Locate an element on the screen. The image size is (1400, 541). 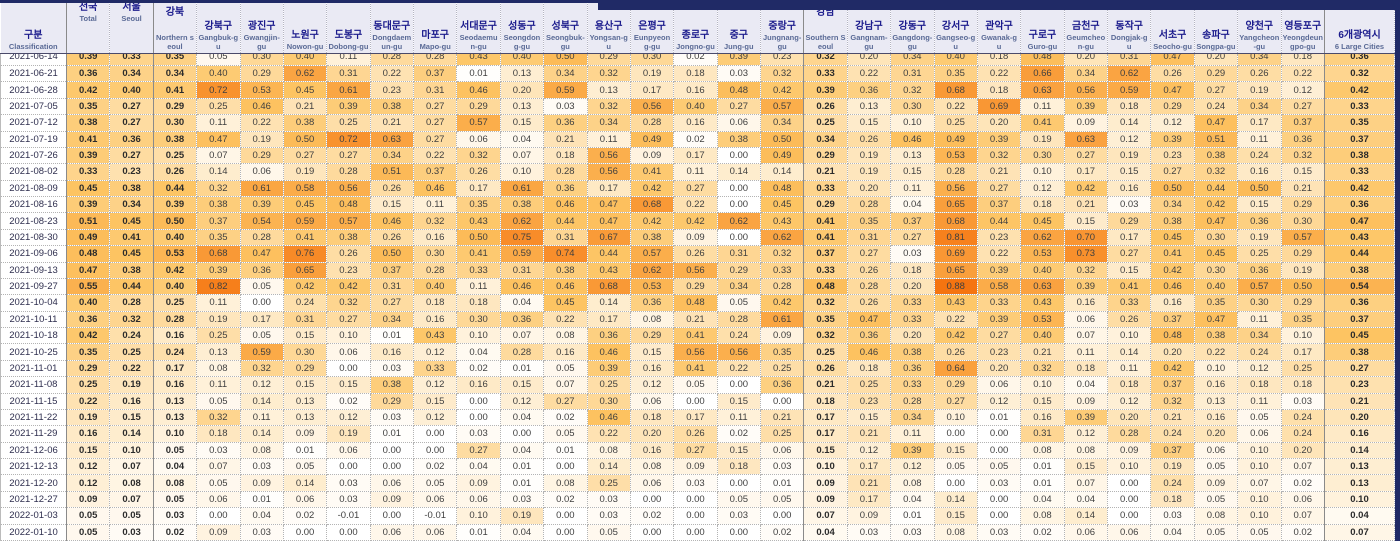
value-cell: 0.04 is located at coordinates (522, 532).